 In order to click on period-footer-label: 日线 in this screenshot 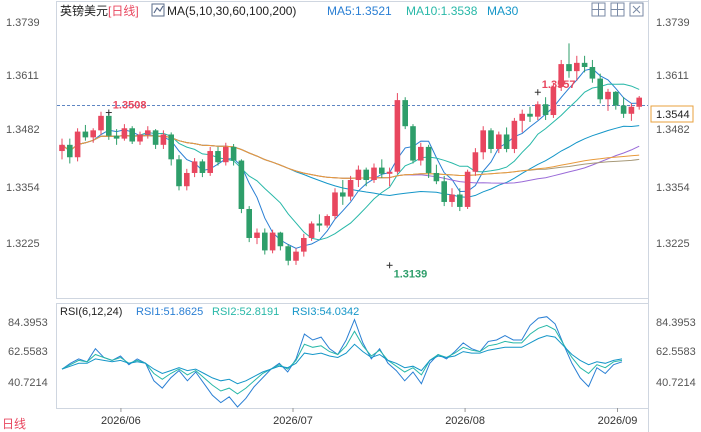, I will do `click(14, 424)`.